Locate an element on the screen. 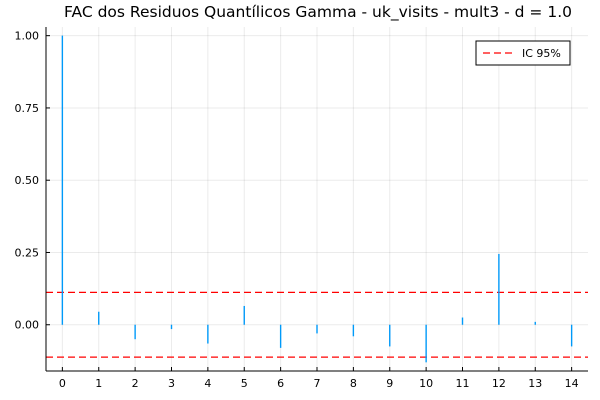 This screenshot has height=400, width=600. x-tick-label: 12 is located at coordinates (499, 383).